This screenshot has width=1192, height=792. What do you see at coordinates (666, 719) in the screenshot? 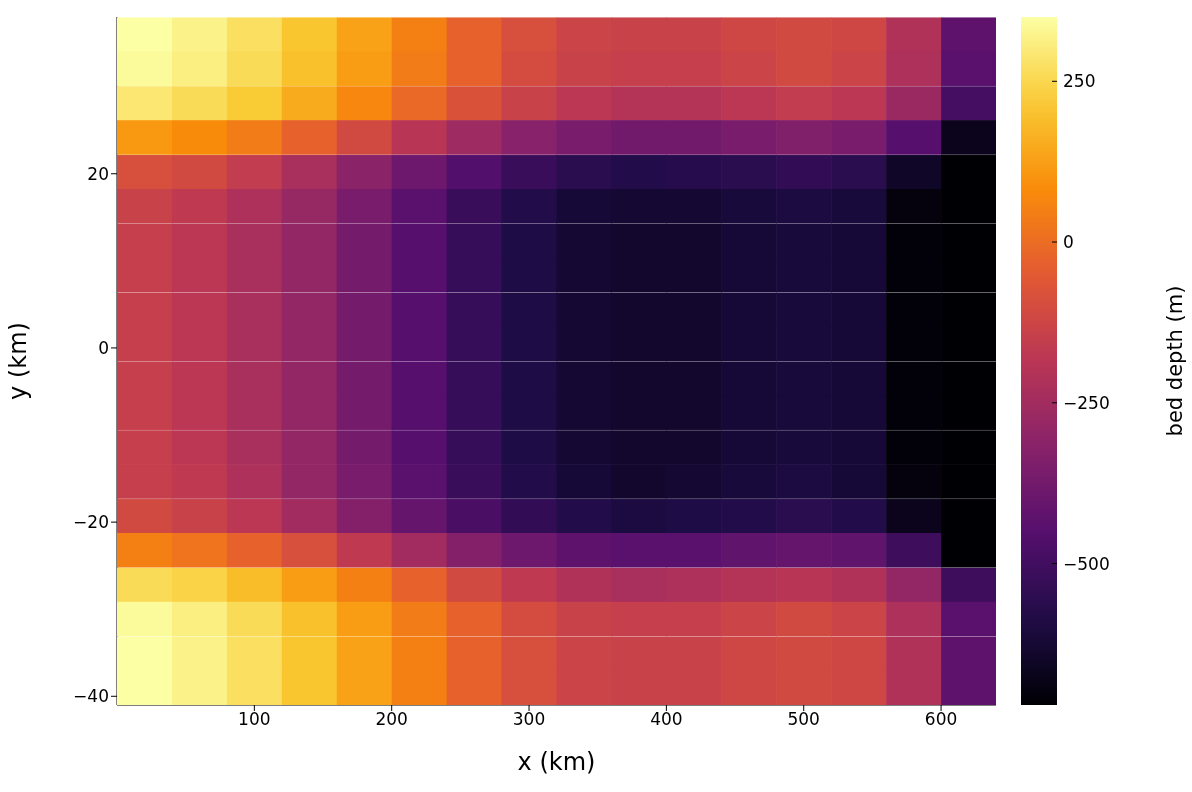
I see `x-tick-label: 400` at bounding box center [666, 719].